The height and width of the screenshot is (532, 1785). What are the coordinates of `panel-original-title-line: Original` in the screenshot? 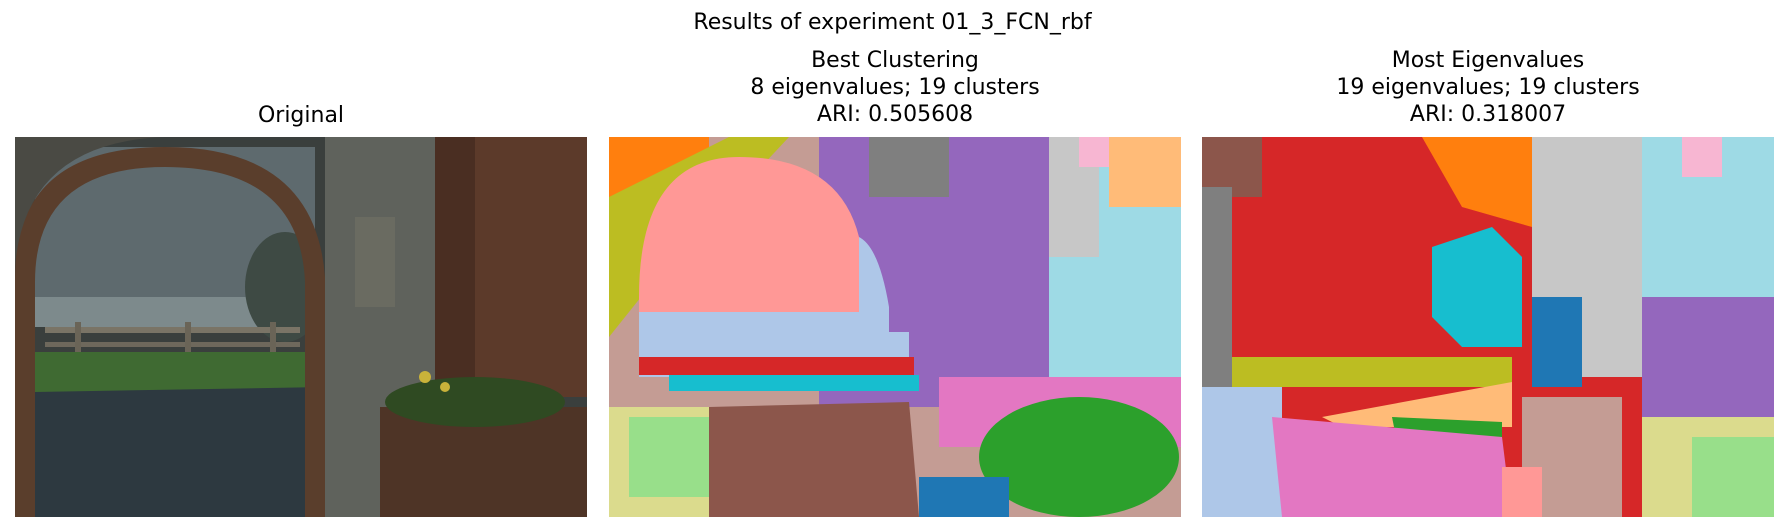 It's located at (301, 115).